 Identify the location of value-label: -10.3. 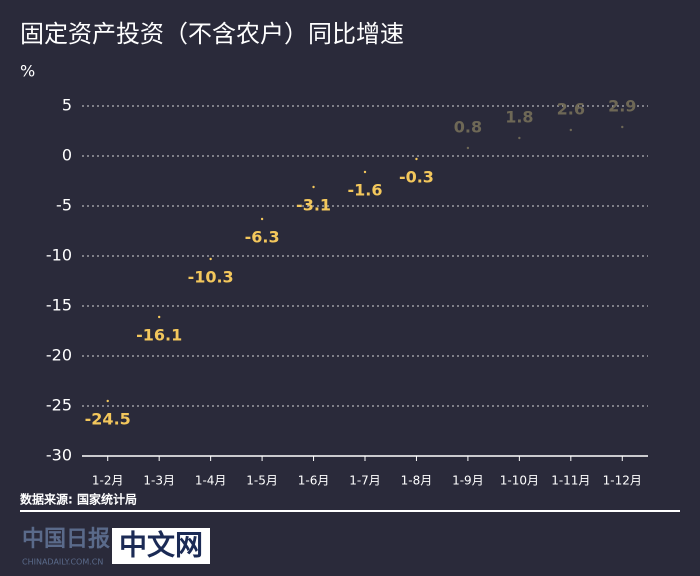
(211, 277).